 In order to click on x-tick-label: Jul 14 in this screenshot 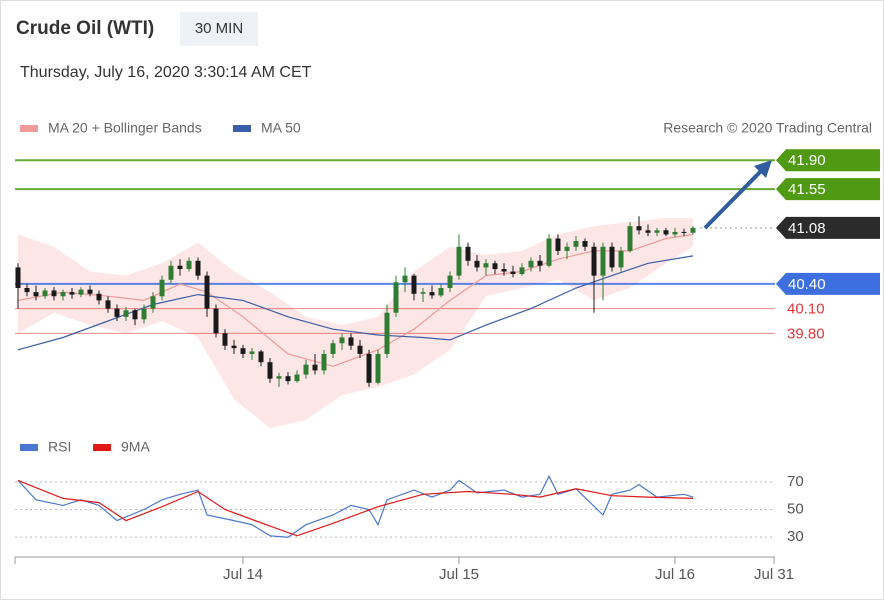, I will do `click(243, 574)`.